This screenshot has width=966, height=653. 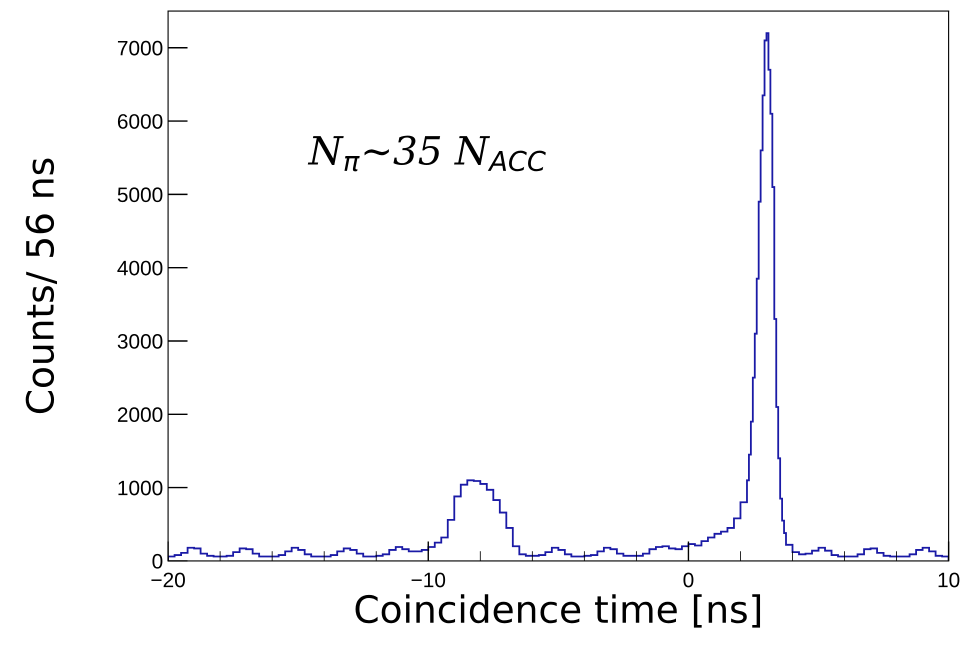 What do you see at coordinates (157, 561) in the screenshot?
I see `y-tick-label: 0` at bounding box center [157, 561].